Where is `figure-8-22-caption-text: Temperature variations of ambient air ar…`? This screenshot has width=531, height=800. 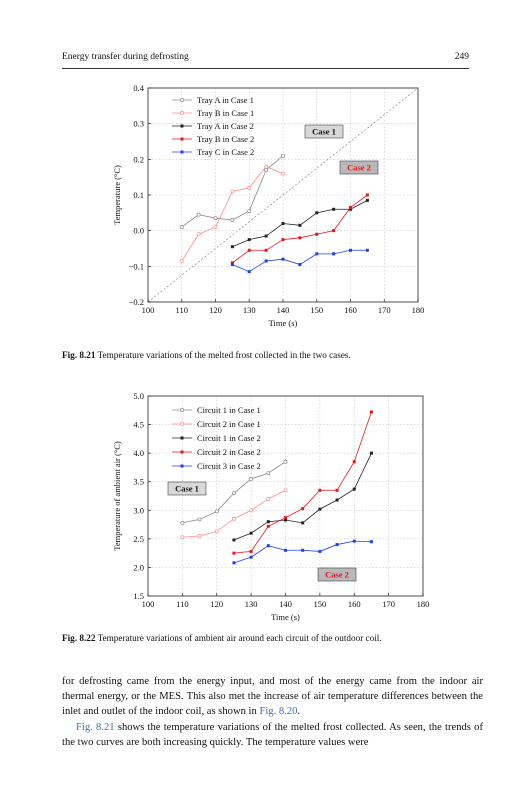
figure-8-22-caption-text: Temperature variations of ambient air ar… is located at coordinates (239, 638).